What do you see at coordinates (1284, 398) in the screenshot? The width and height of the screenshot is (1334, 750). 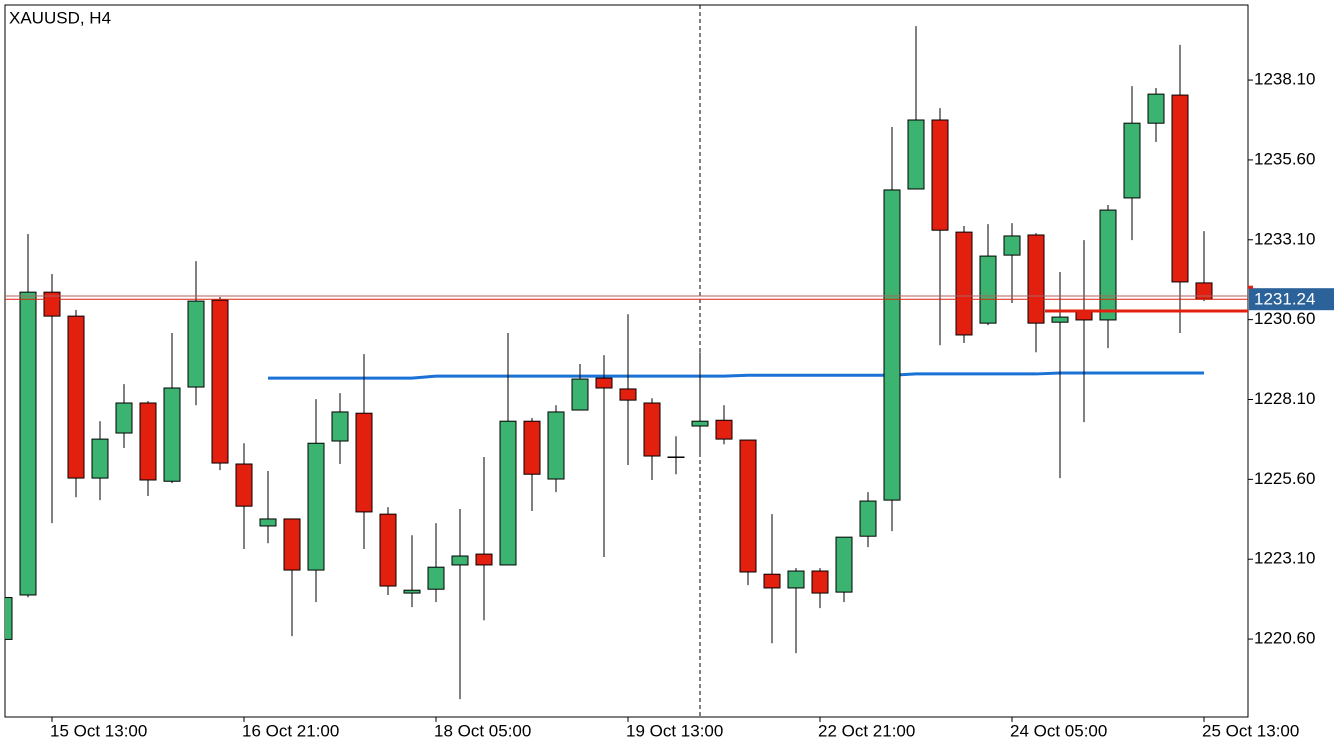 I see `y-tick-label: 1228.10` at bounding box center [1284, 398].